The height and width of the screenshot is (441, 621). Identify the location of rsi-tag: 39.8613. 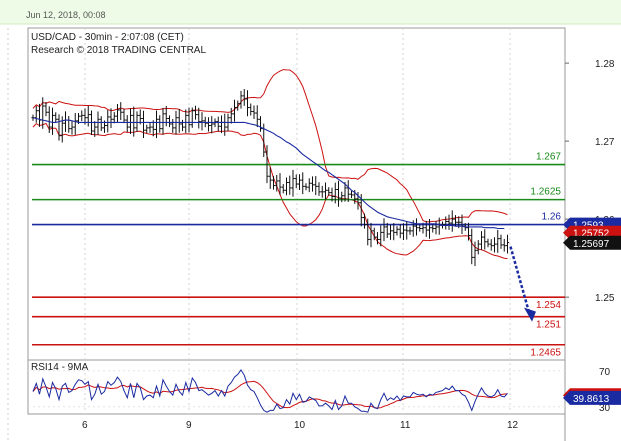
(592, 397).